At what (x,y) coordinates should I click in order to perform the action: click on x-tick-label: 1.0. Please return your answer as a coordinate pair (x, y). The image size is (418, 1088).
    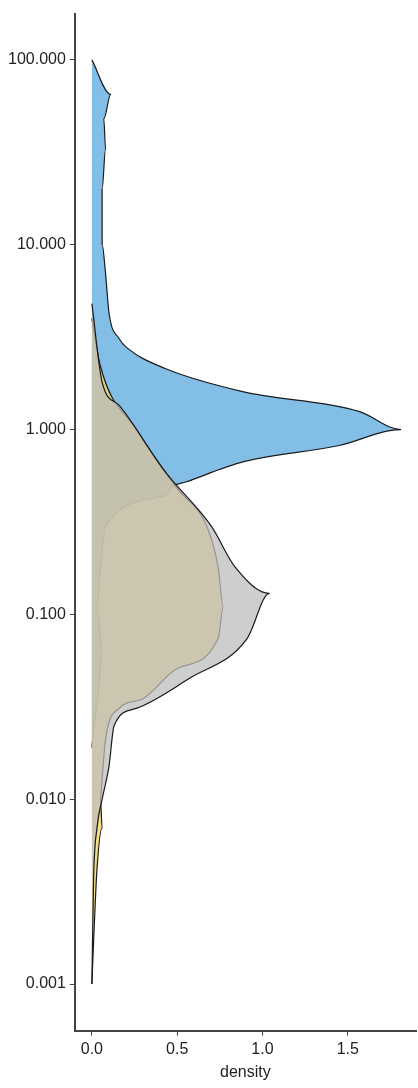
    Looking at the image, I should click on (262, 1048).